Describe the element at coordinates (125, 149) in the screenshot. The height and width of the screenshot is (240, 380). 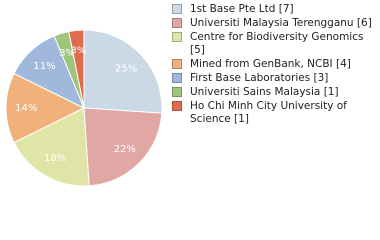
I see `slice-label: 22%` at that location.